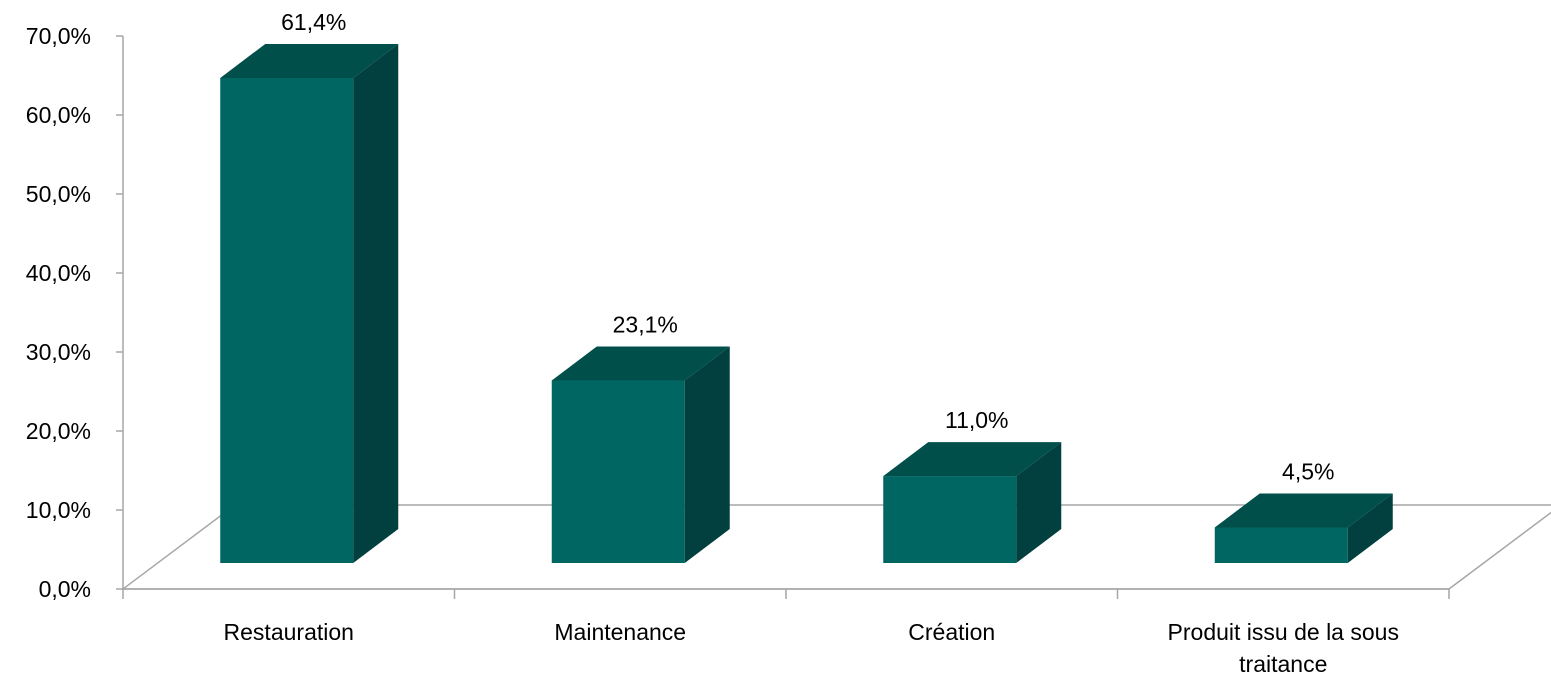 The width and height of the screenshot is (1551, 681). I want to click on x-category-label: Création, so click(951, 632).